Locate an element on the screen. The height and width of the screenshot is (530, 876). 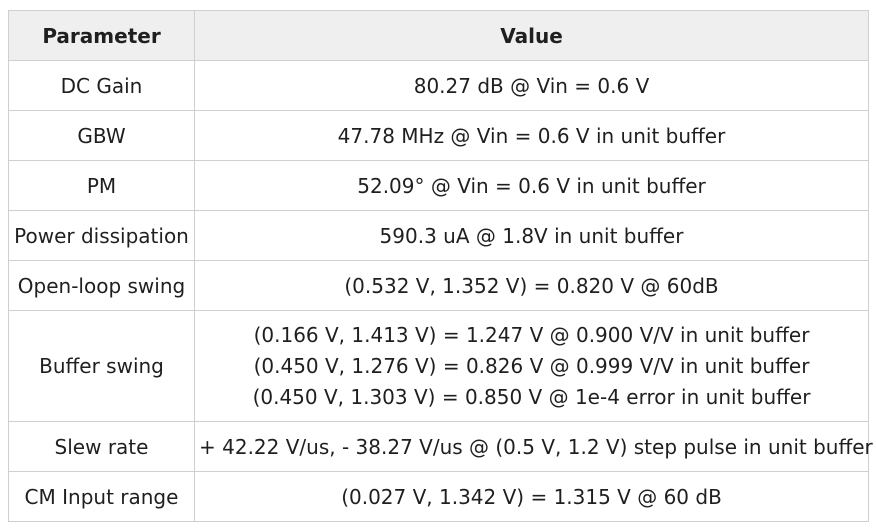
value-cell: (0.532 V, 1.352 V) = 0.820 V @ 60dB is located at coordinates (531, 285).